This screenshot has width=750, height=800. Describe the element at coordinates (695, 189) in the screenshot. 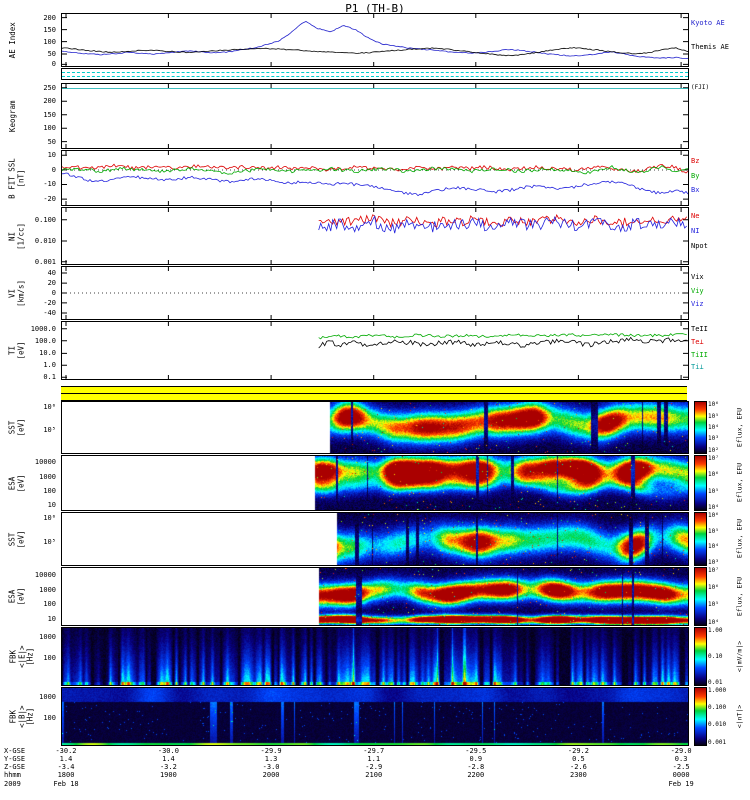

I see `legend-bx: Bx` at that location.